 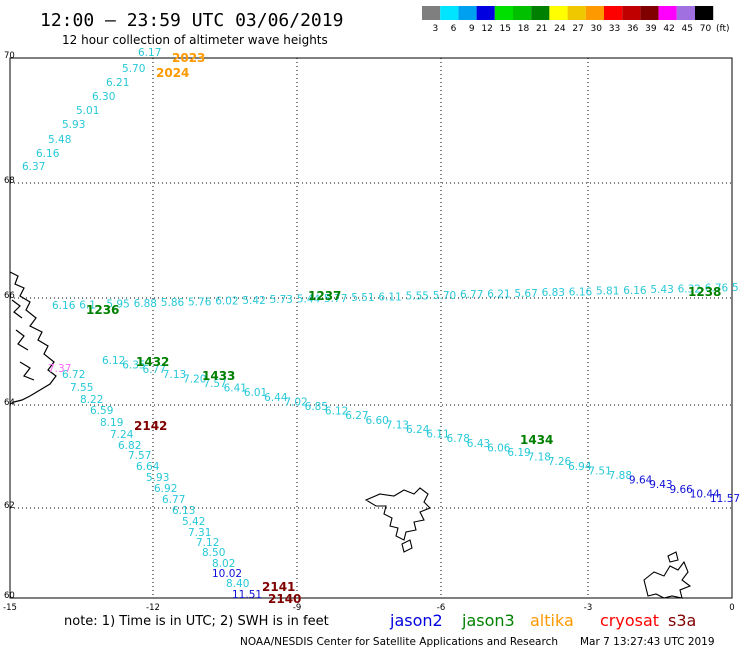 I want to click on wave-height-label: 10.02, so click(x=227, y=574).